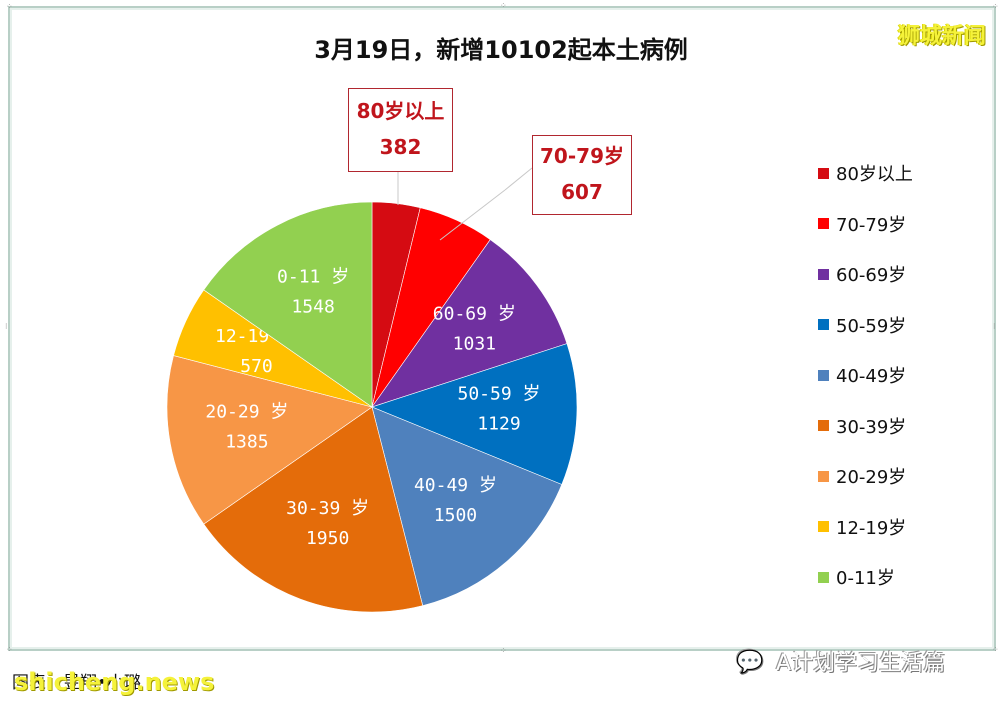 This screenshot has width=1002, height=705. I want to click on wechat-icon: 💬, so click(750, 662).